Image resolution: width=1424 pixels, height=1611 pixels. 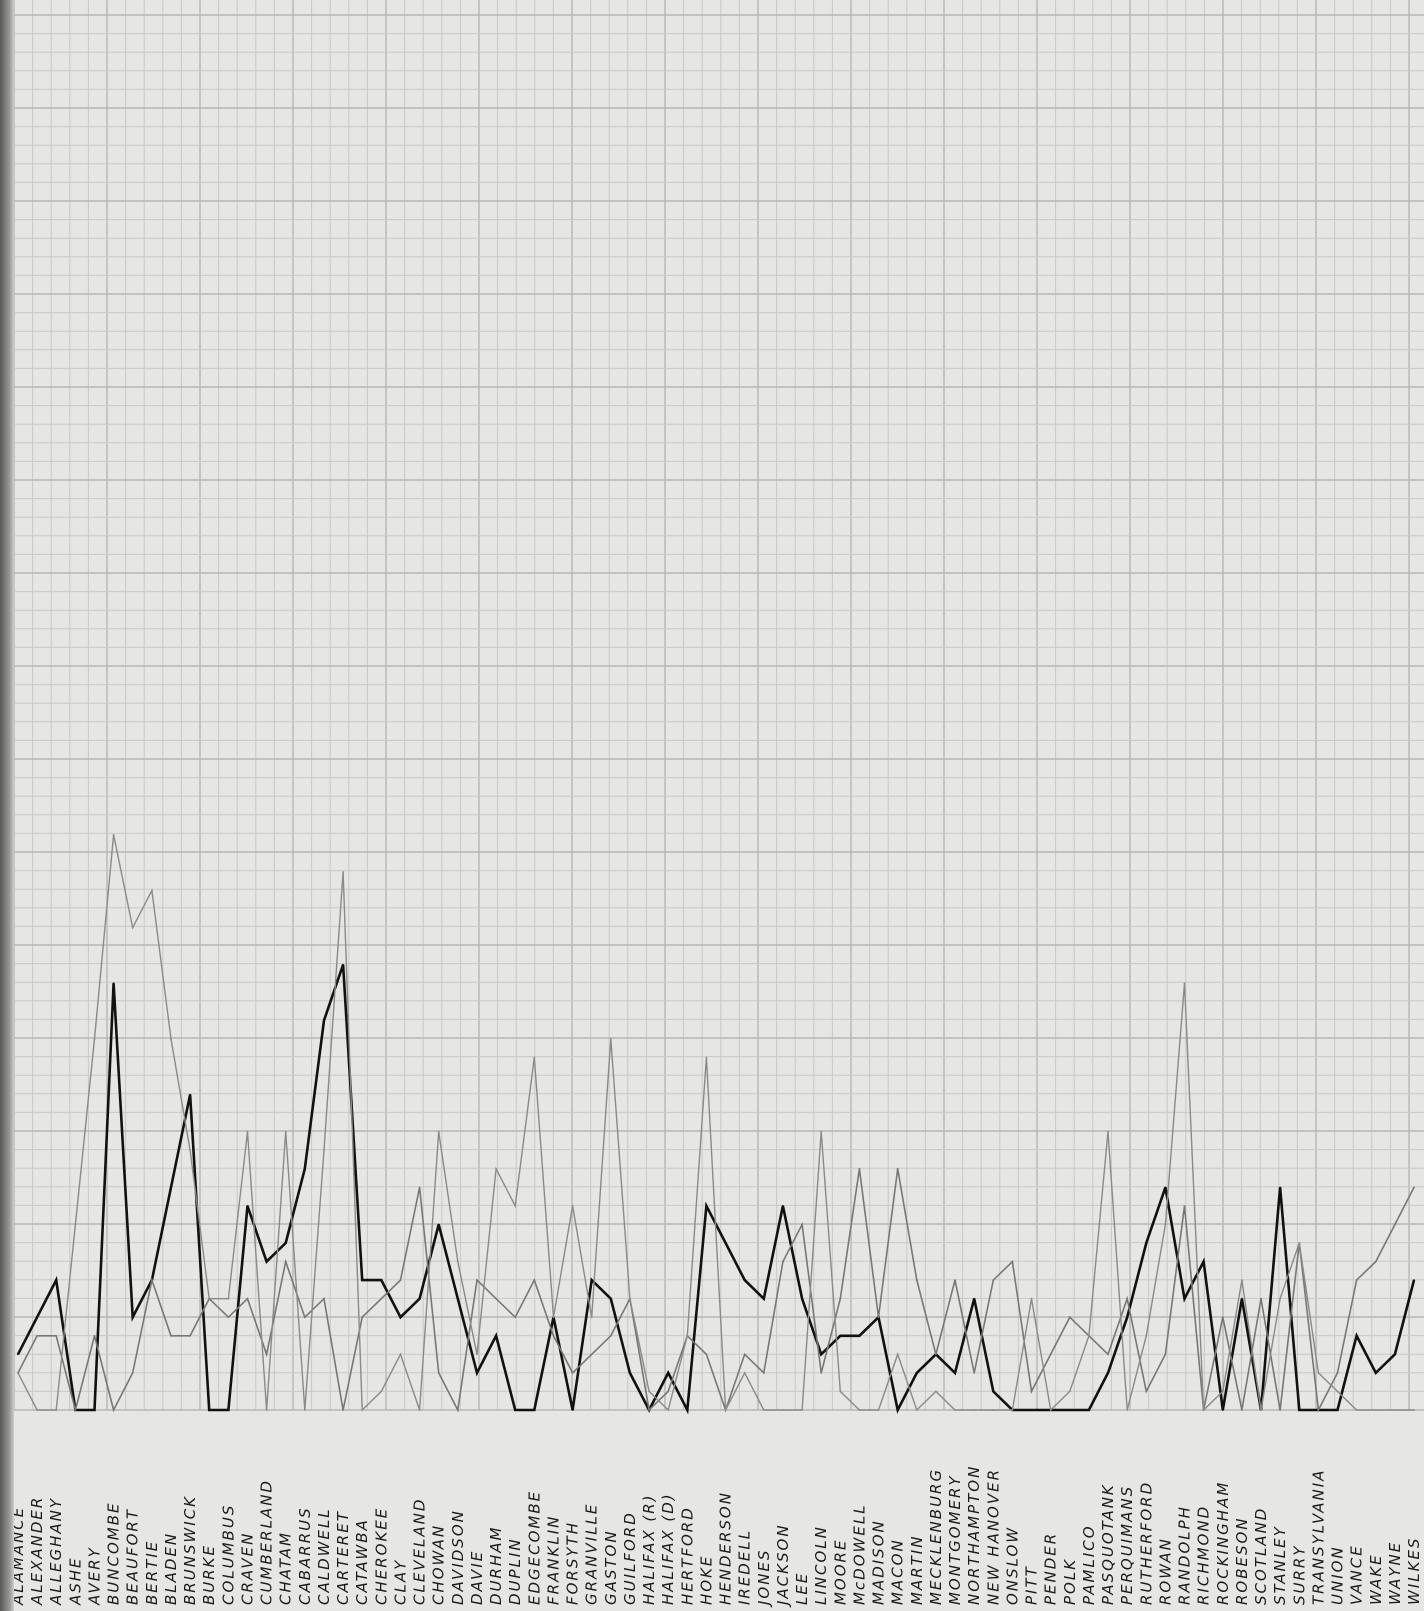 What do you see at coordinates (343, 1557) in the screenshot?
I see `x-tick-label: CARTERET` at bounding box center [343, 1557].